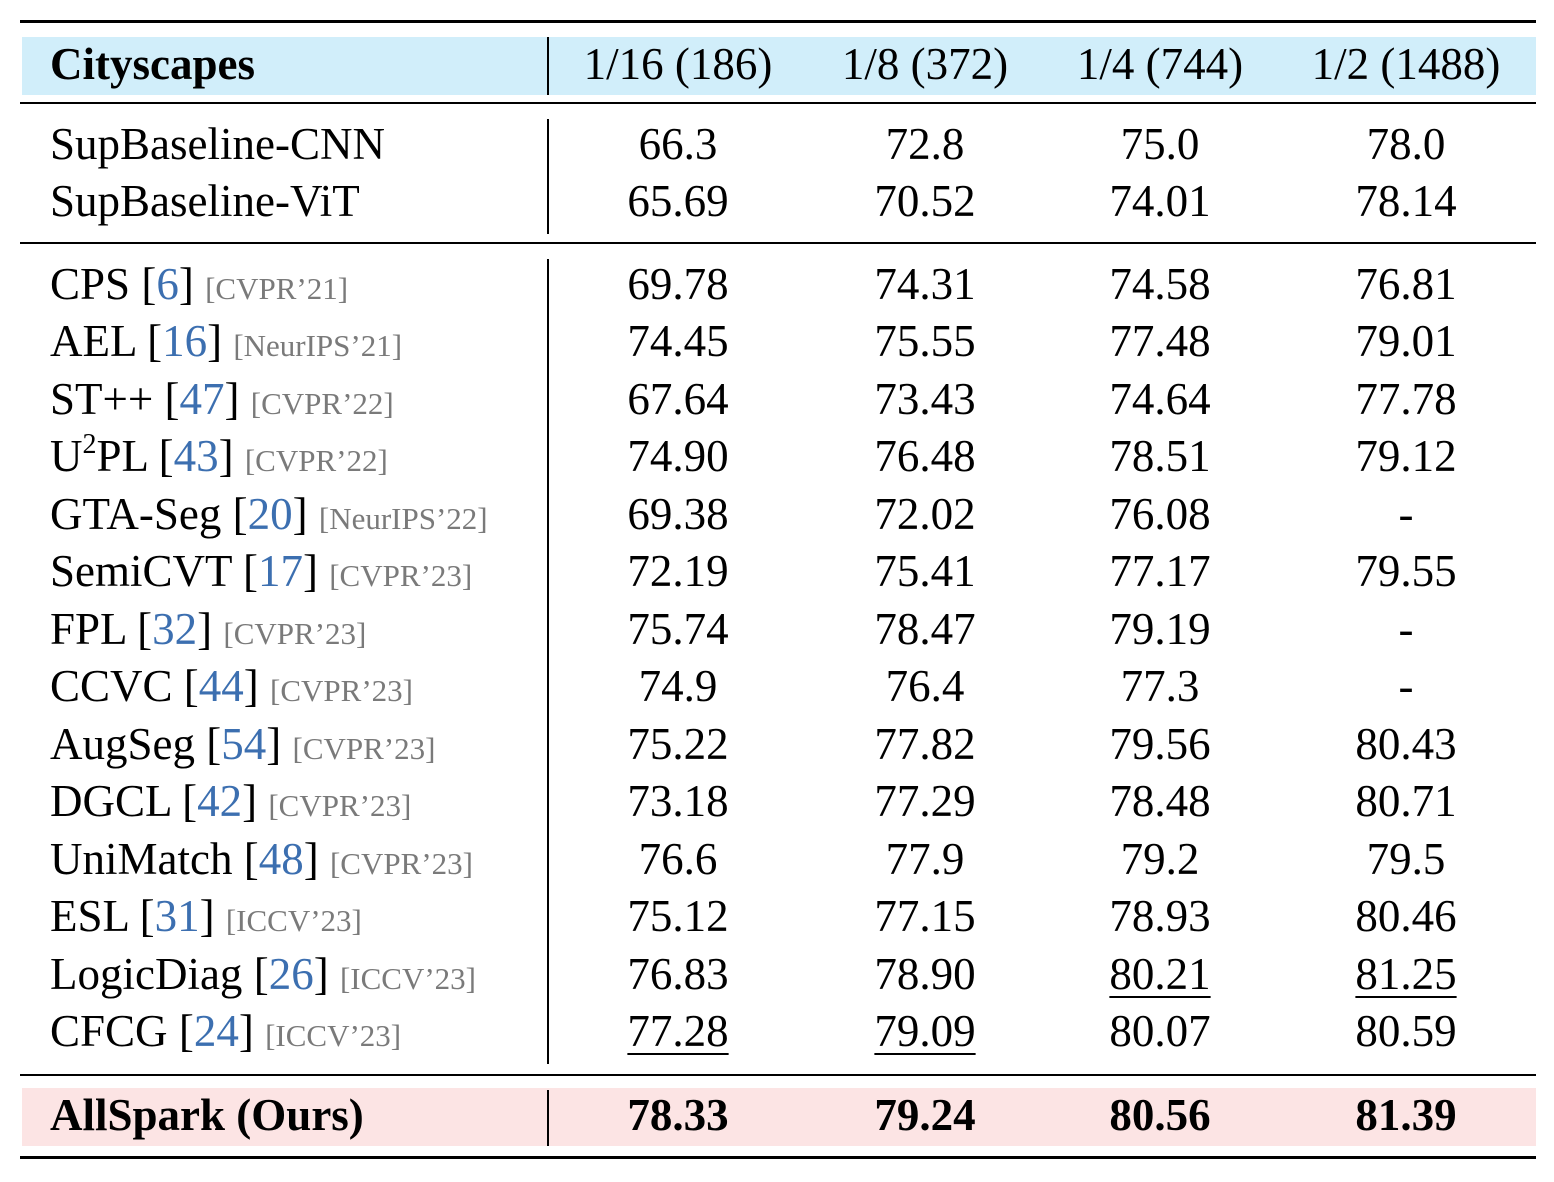  I want to click on baseline-rule, so click(778, 243).